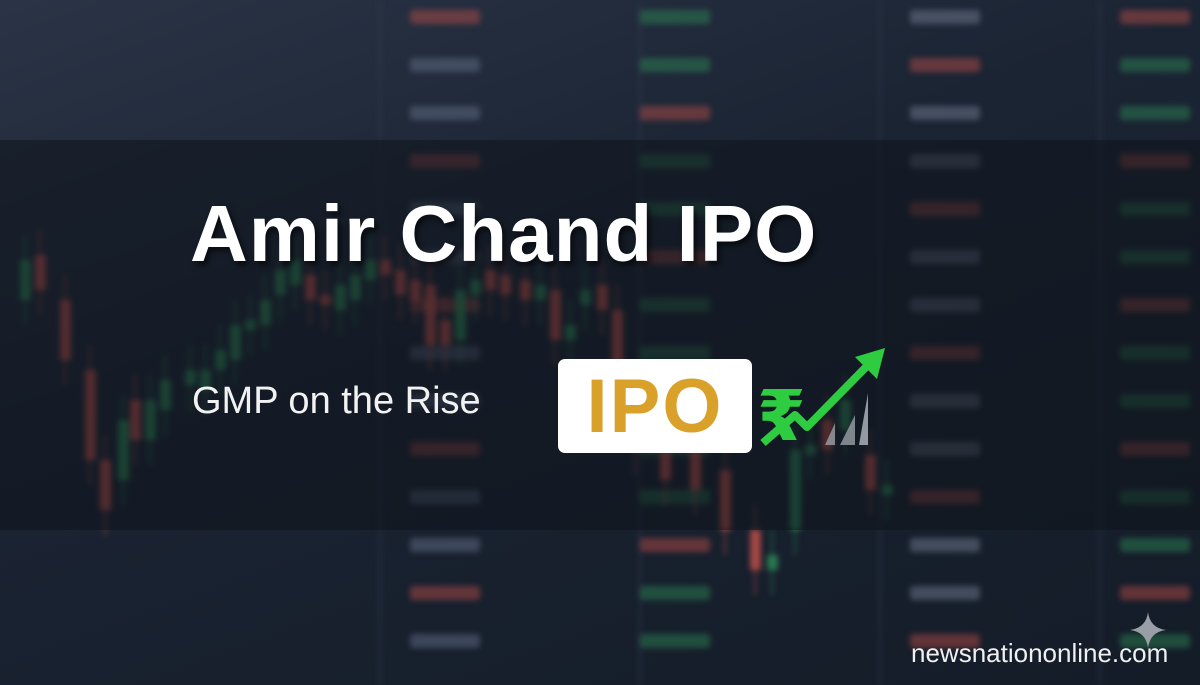 This screenshot has height=685, width=1200. I want to click on subheadline: GMP on the Rise, so click(336, 401).